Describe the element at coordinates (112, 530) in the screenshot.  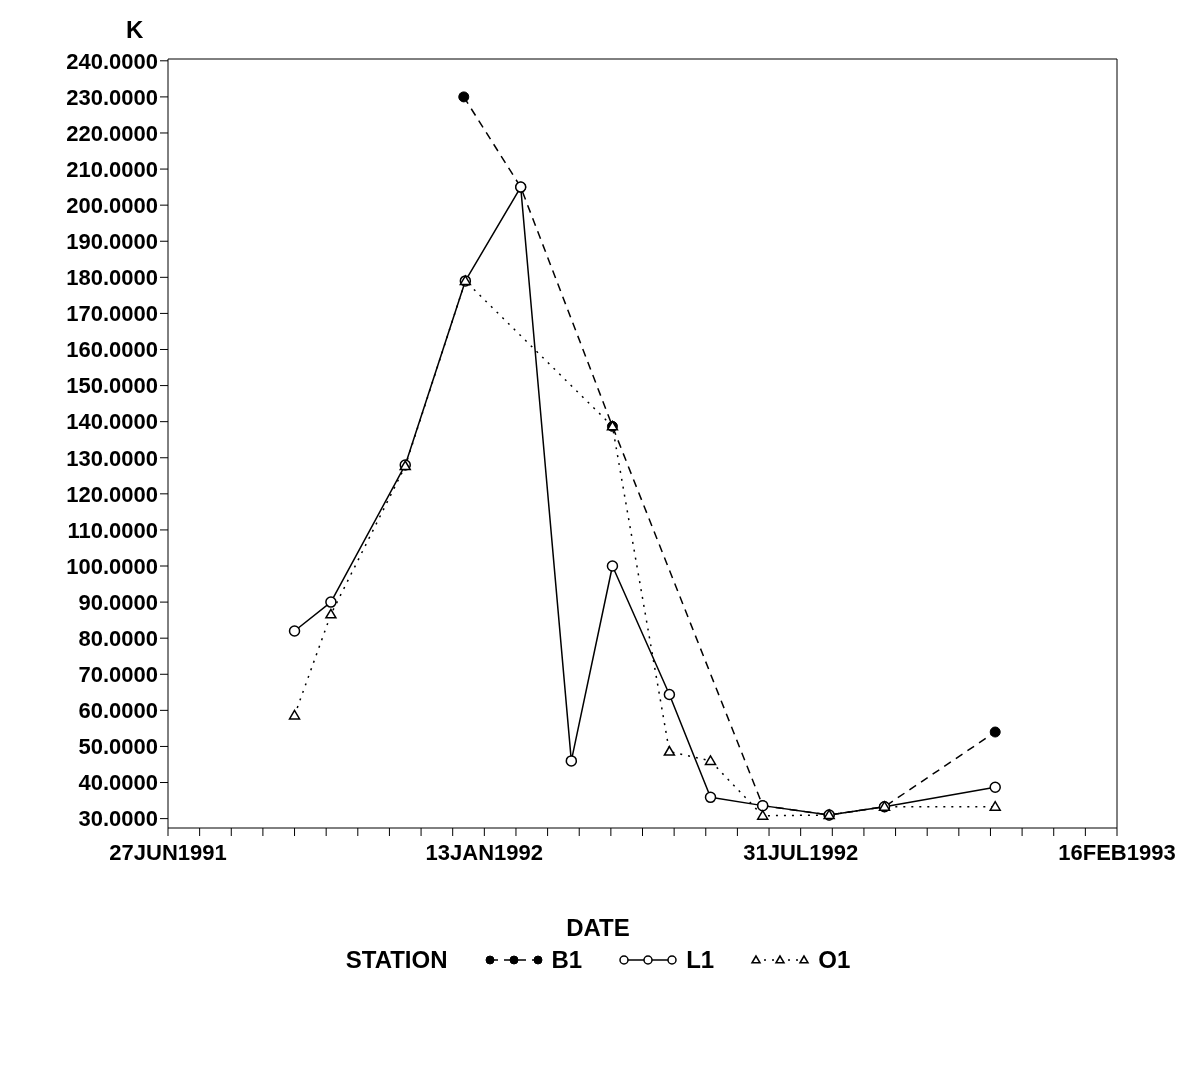
I see `y-tick-label: 110.0000` at that location.